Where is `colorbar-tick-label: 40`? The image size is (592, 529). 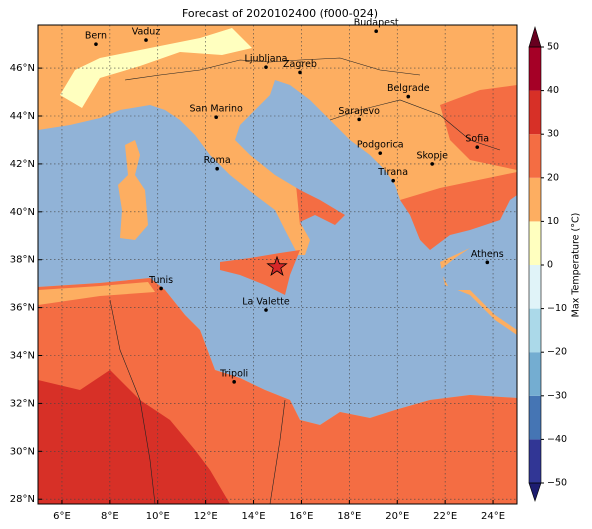
colorbar-tick-label: 40 is located at coordinates (553, 90).